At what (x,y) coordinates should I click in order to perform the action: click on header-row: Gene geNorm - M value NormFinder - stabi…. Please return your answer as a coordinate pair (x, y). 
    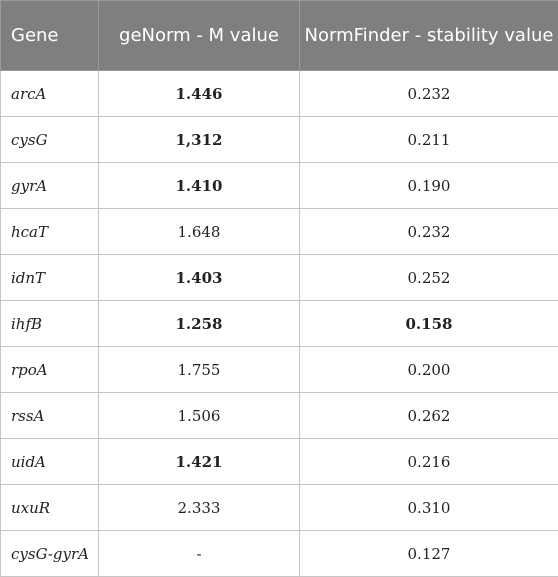
    Looking at the image, I should click on (279, 36).